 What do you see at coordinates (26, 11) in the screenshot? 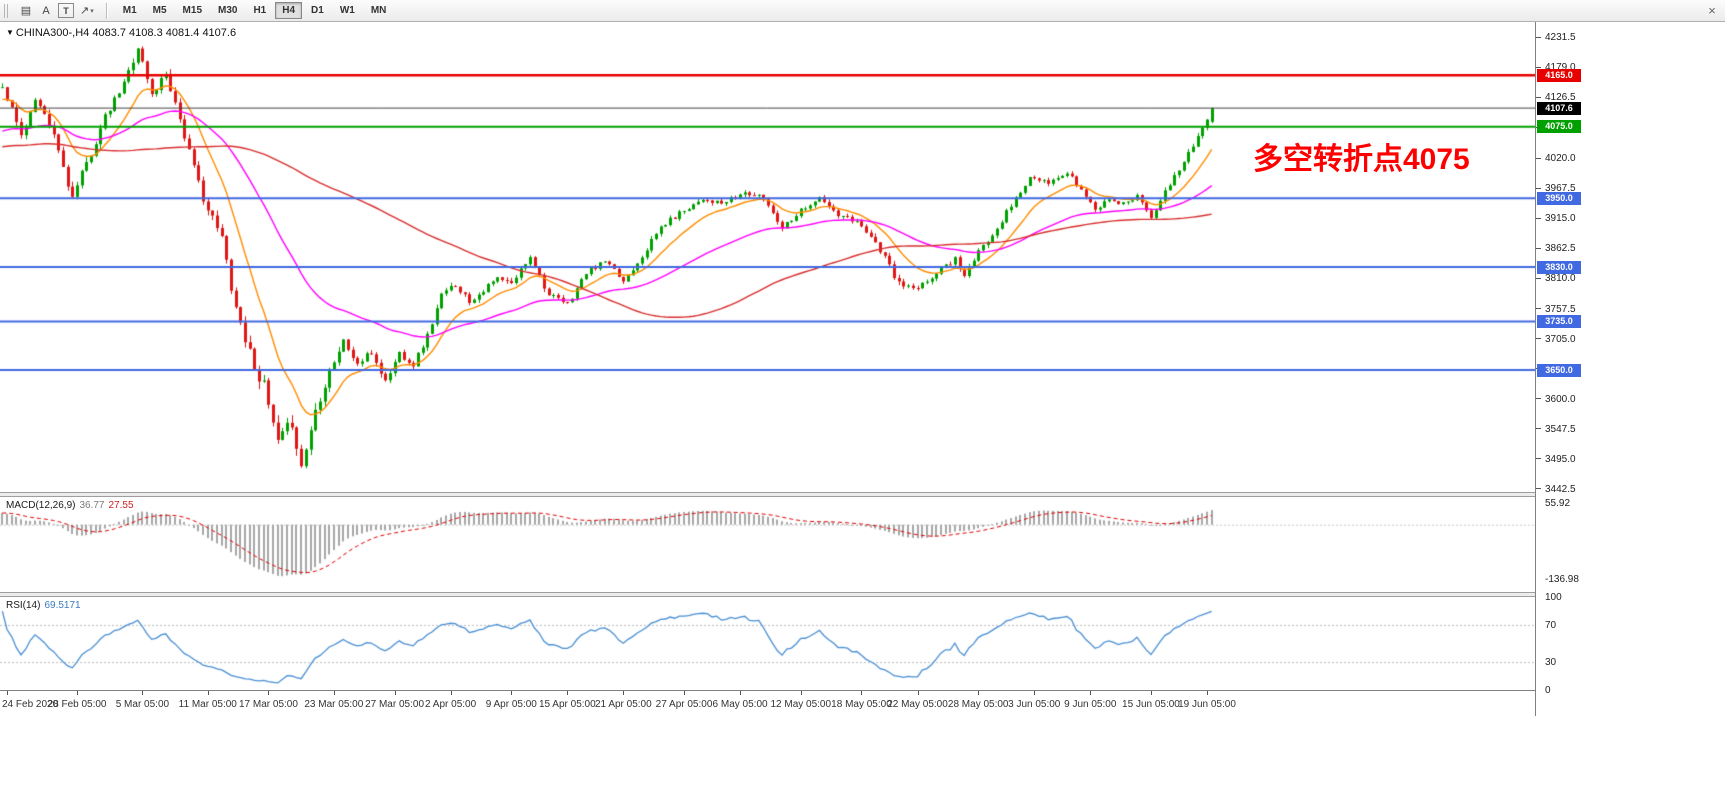
I see `charts-grid-icon: ▤` at bounding box center [26, 11].